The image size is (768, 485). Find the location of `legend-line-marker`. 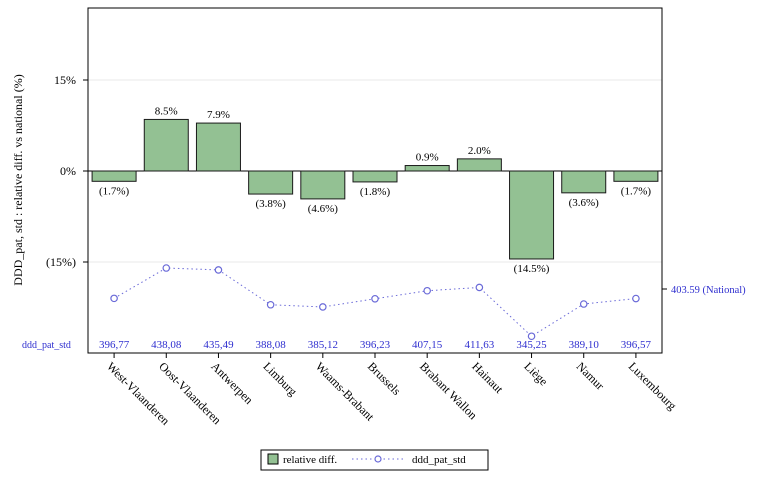

legend-line-marker is located at coordinates (378, 459).